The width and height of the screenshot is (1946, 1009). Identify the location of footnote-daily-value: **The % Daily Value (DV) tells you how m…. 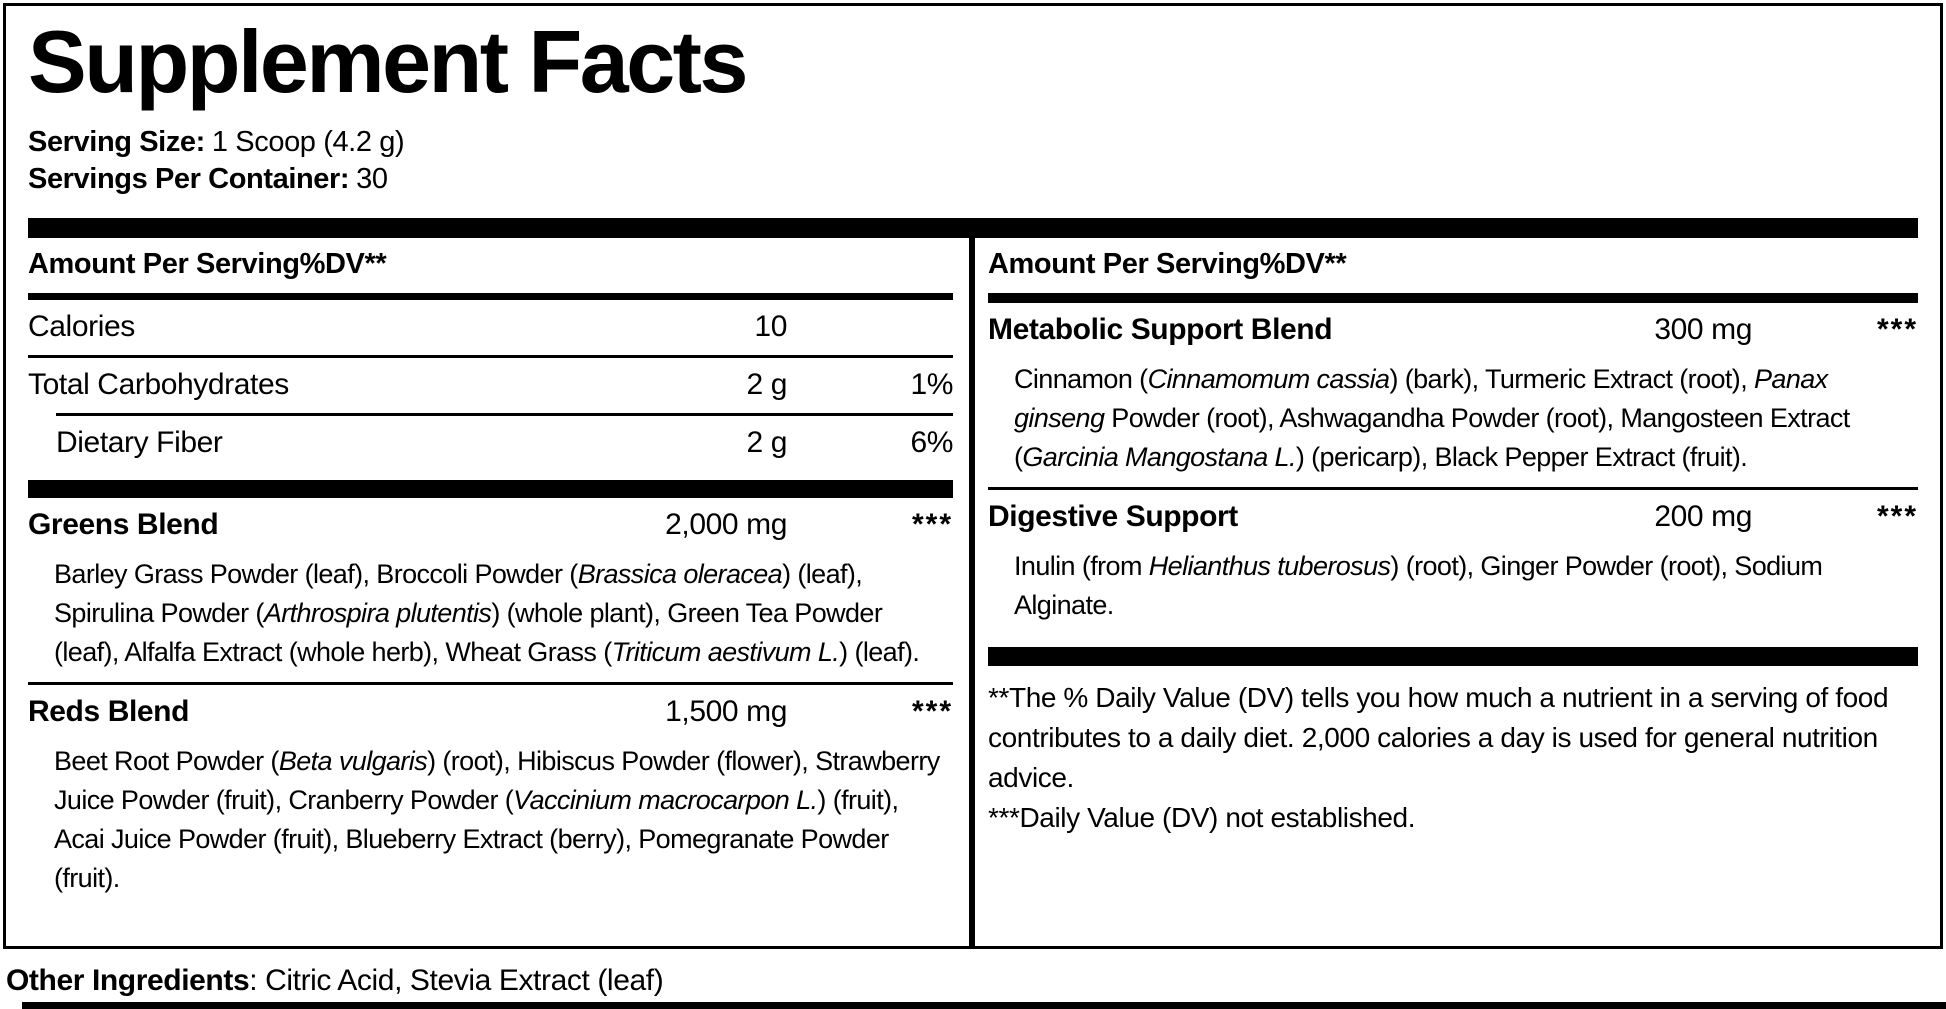
(1438, 737).